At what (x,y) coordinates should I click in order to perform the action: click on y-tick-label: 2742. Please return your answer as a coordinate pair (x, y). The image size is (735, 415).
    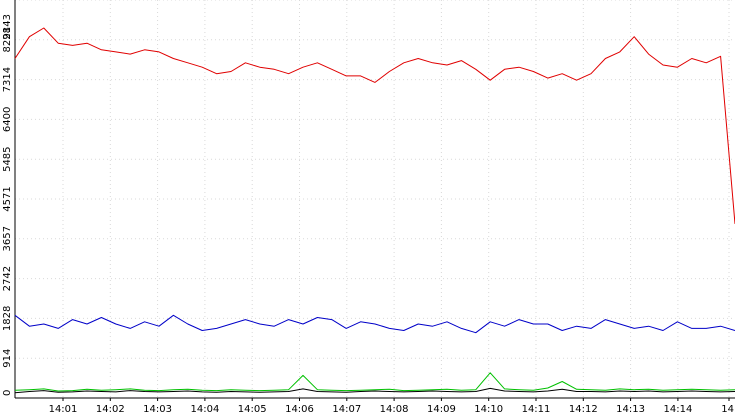
    Looking at the image, I should click on (7, 278).